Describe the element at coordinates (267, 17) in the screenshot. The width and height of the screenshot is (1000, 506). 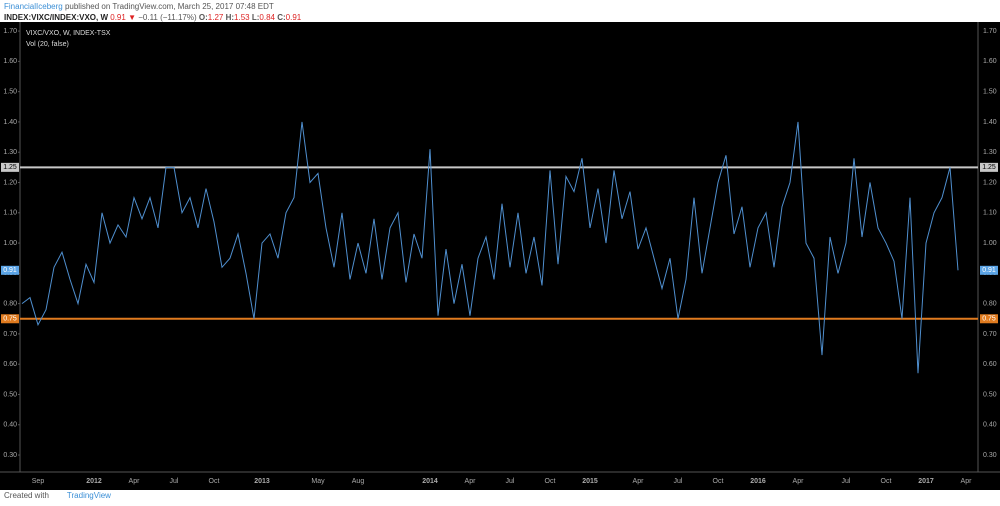
I see `ohlc-value: 0.84` at that location.